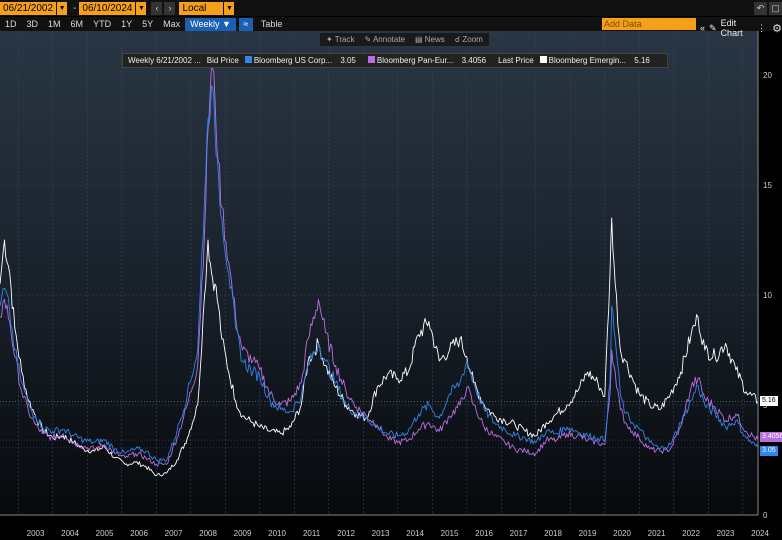 The image size is (782, 540). I want to click on y-tick-label: 10, so click(767, 295).